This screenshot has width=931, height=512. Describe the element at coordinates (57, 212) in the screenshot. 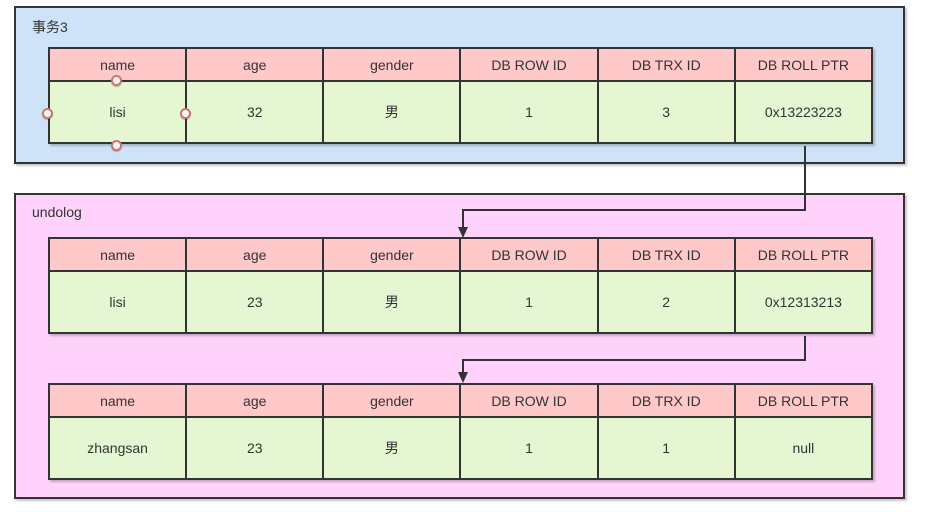

I see `undolog-box-label: undolog` at that location.